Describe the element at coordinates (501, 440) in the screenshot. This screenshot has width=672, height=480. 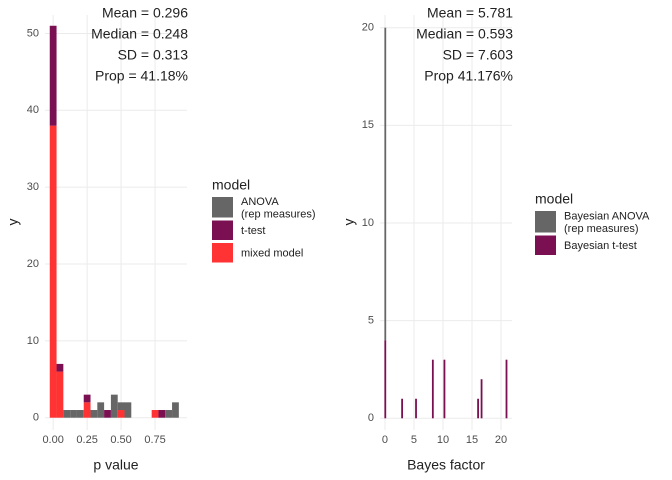
I see `x-tick-label: 20` at that location.